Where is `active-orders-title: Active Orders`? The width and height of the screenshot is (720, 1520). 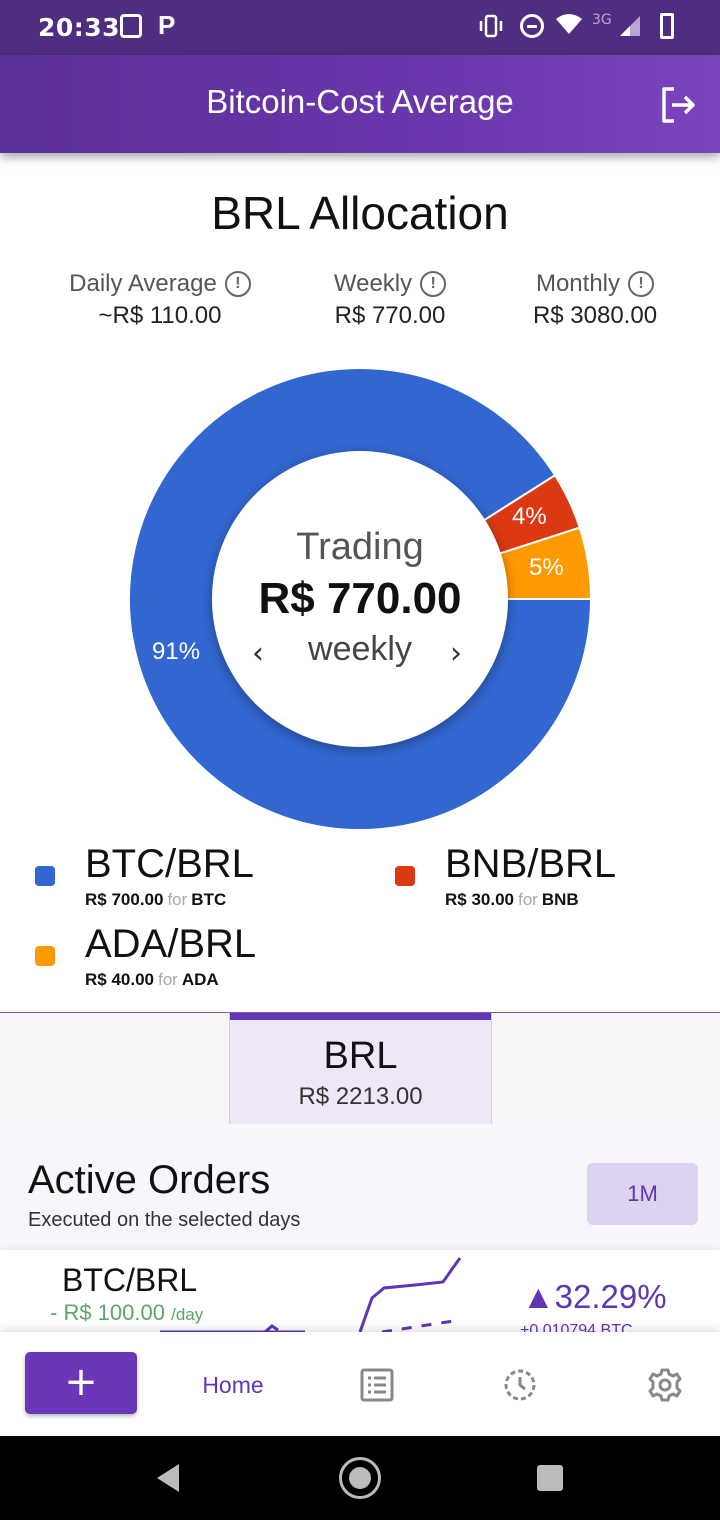 active-orders-title: Active Orders is located at coordinates (149, 1180).